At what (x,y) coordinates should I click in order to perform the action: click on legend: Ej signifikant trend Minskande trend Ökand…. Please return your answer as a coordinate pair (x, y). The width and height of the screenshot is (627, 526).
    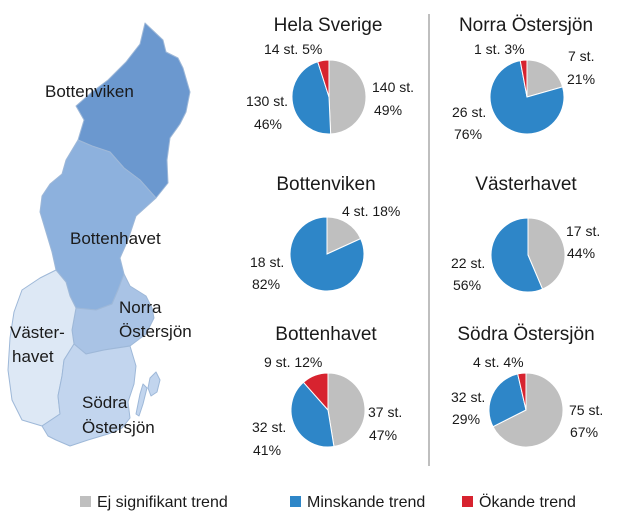
    Looking at the image, I should click on (328, 502).